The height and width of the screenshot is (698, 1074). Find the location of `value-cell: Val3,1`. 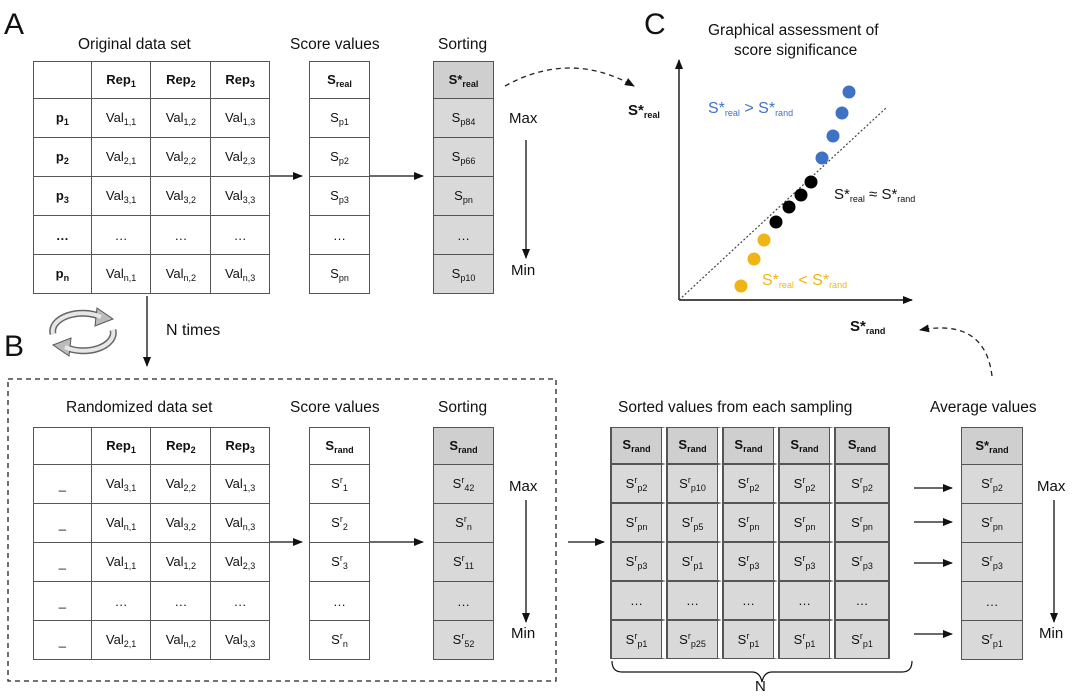

value-cell: Val3,1 is located at coordinates (121, 484).